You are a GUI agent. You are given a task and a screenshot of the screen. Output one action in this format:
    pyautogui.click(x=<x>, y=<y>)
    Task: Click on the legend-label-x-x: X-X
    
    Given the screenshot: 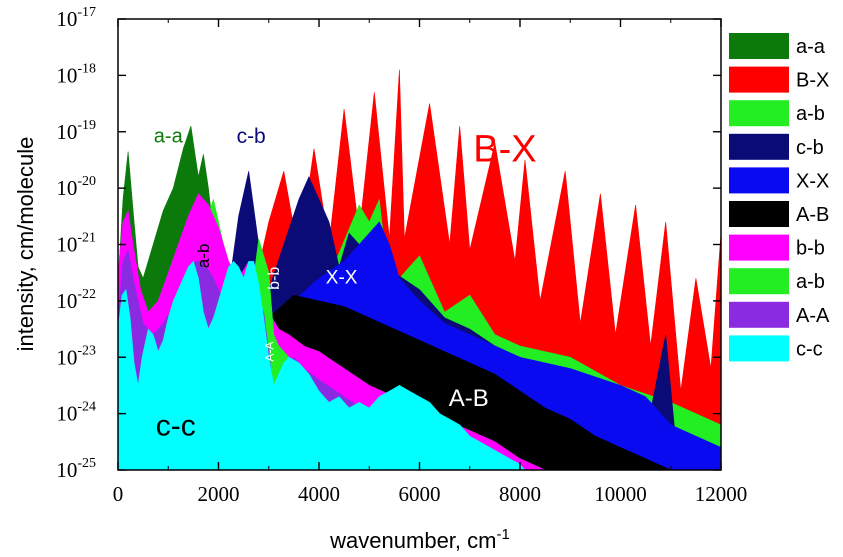 What is the action you would take?
    pyautogui.click(x=812, y=181)
    